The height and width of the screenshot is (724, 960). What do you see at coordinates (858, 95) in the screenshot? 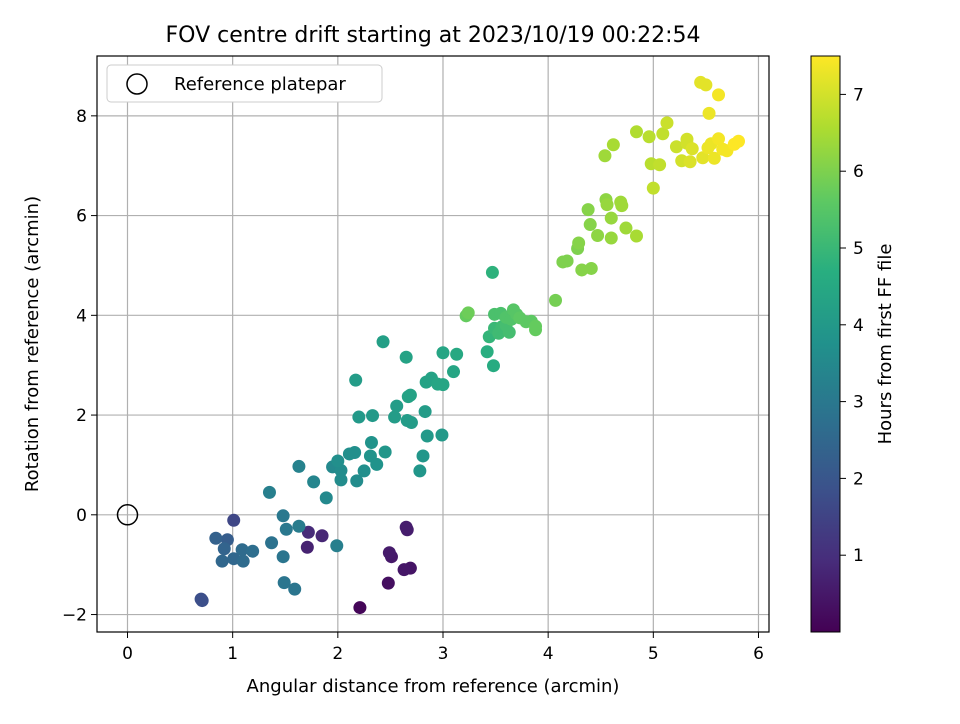
I see `colorbar-tick-label: 7` at bounding box center [858, 95].